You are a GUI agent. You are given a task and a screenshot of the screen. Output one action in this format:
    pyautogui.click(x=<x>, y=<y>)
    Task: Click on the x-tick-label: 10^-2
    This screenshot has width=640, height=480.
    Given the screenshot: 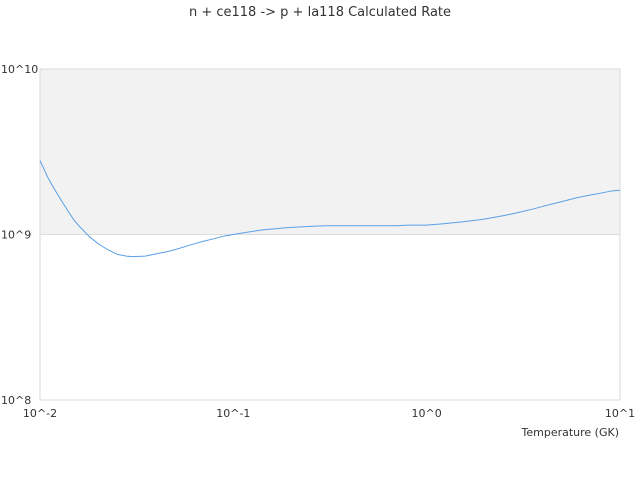 What is the action you would take?
    pyautogui.click(x=40, y=413)
    